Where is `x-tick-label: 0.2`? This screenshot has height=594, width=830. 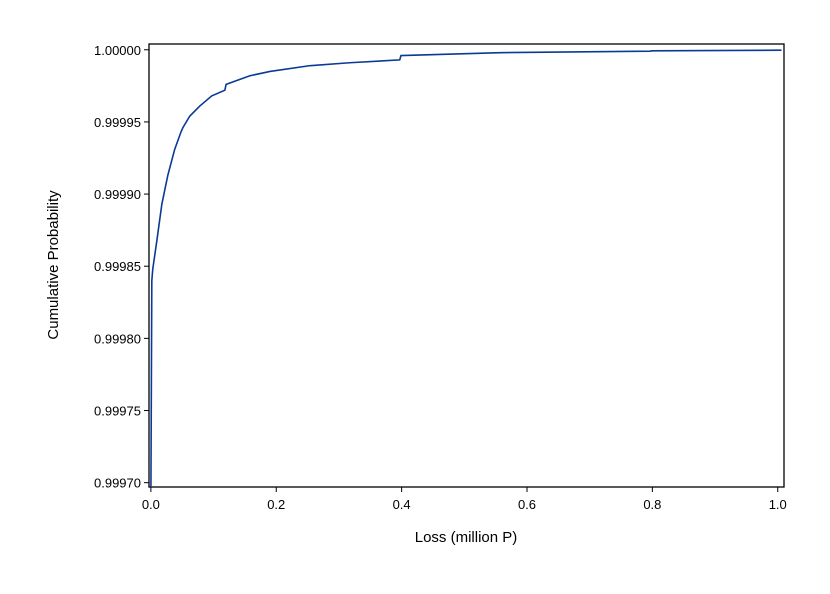
x-tick-label: 0.2 is located at coordinates (276, 504).